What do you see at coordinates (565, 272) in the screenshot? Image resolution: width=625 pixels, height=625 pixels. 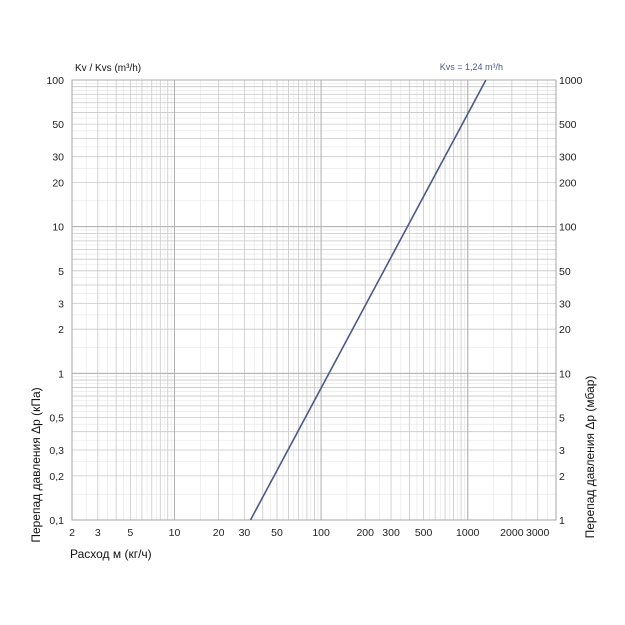 I see `y-right-tick-label: 50` at bounding box center [565, 272].